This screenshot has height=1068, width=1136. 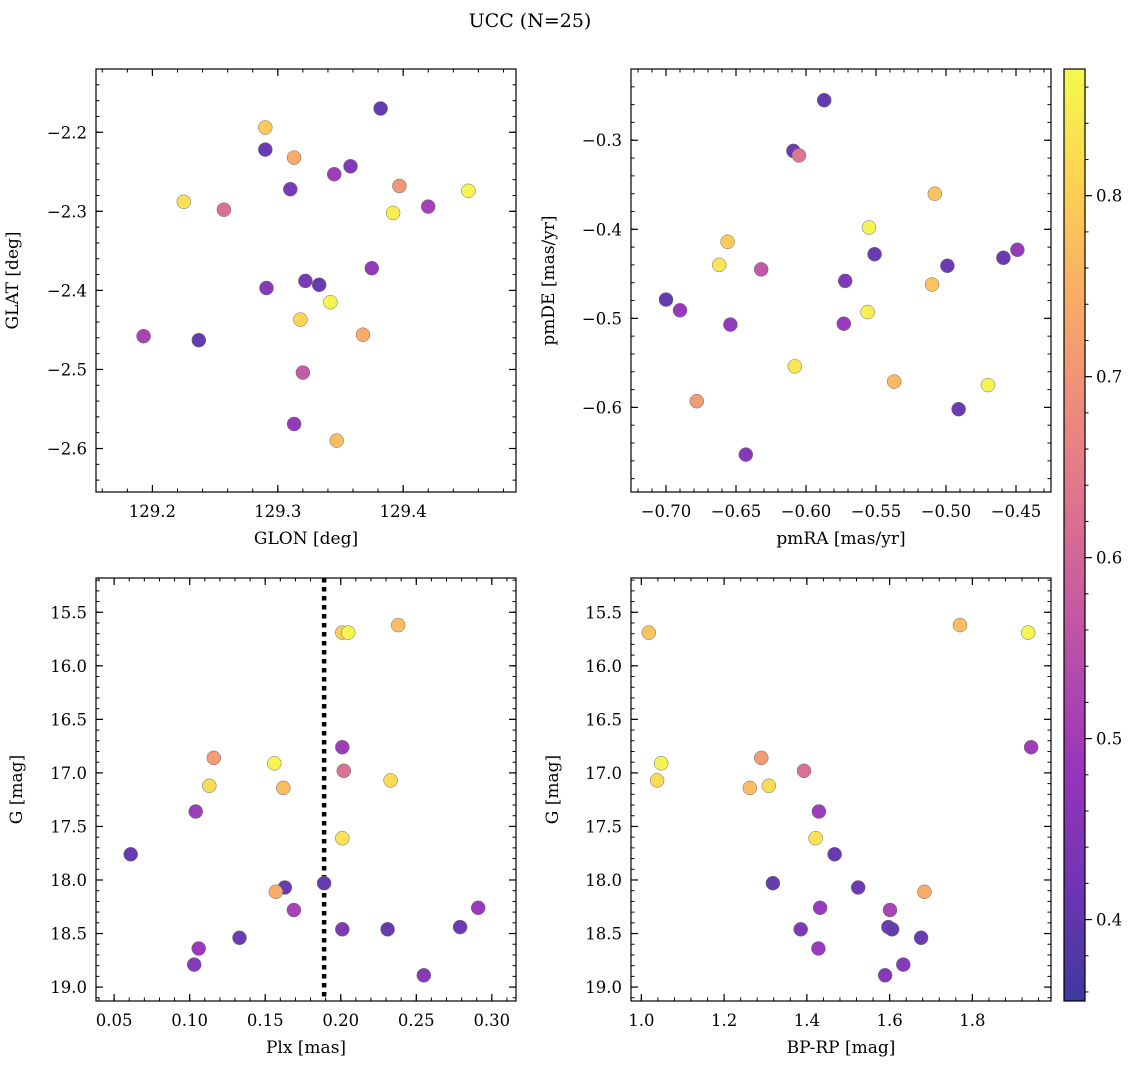 I want to click on y-tick-label: 17.0, so click(x=68, y=773).